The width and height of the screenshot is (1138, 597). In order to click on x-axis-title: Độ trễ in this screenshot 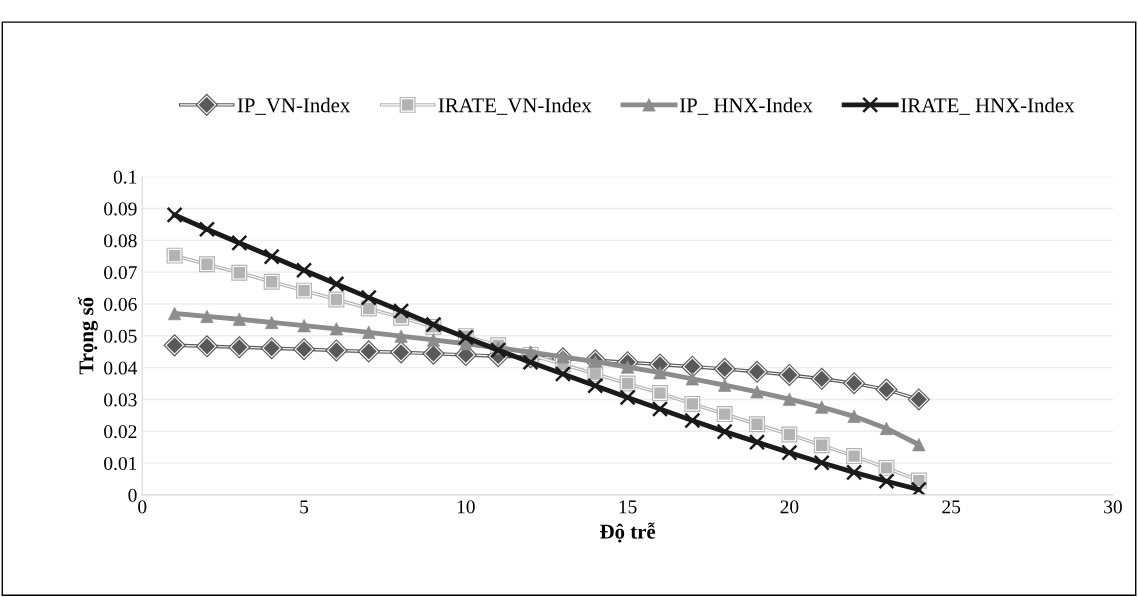, I will do `click(628, 532)`.